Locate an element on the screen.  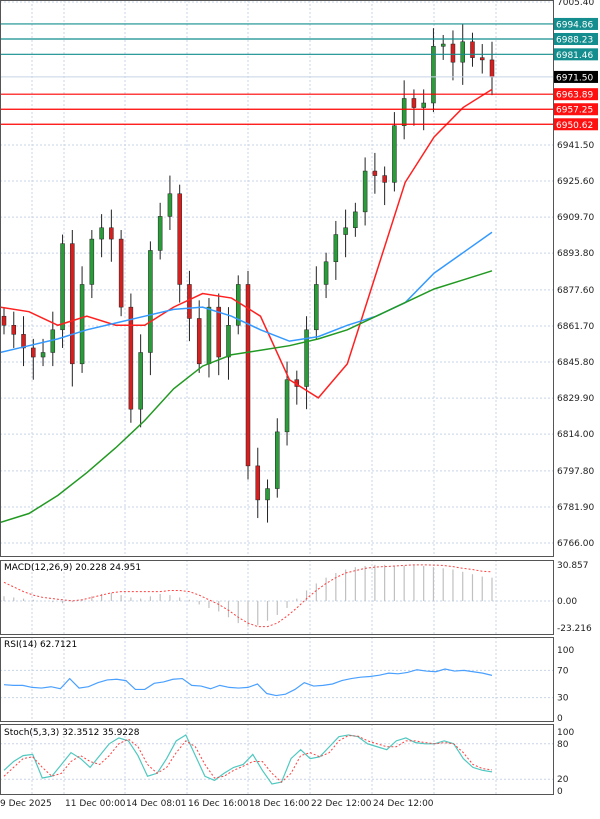
stoch-k-line is located at coordinates (248, 759).